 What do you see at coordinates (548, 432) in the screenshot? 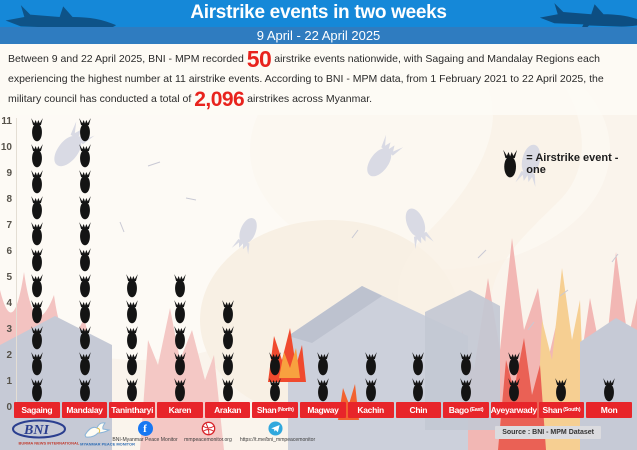
I see `source-badge: Source : BNI - MPM Dataset` at bounding box center [548, 432].